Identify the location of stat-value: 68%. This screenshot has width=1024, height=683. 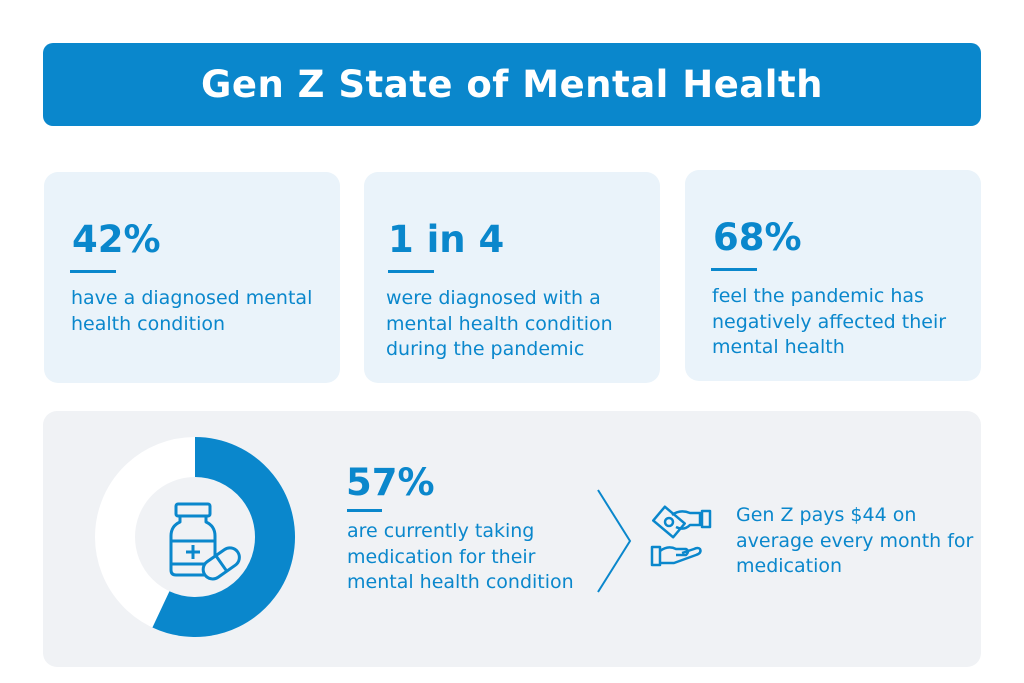
(757, 237).